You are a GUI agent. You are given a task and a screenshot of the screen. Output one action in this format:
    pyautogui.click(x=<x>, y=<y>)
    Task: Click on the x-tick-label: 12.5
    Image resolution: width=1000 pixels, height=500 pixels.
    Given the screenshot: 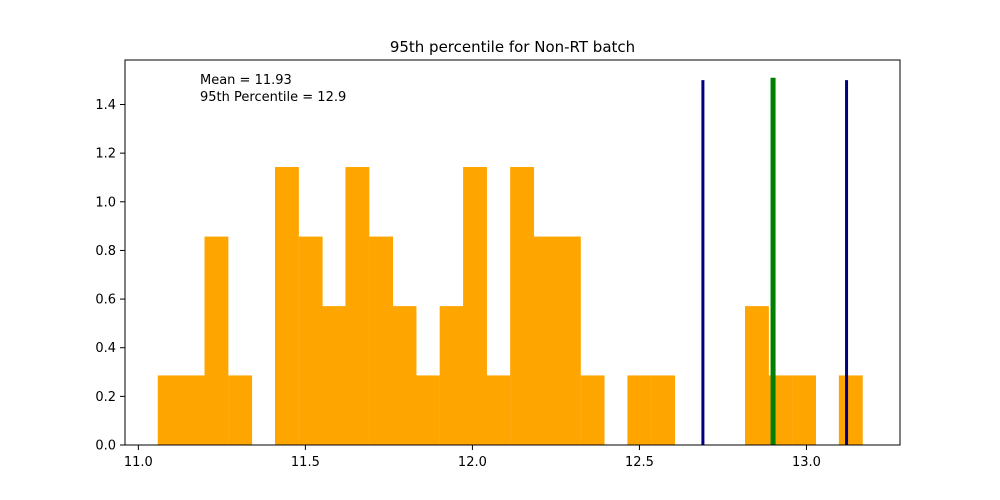 What is the action you would take?
    pyautogui.click(x=639, y=462)
    